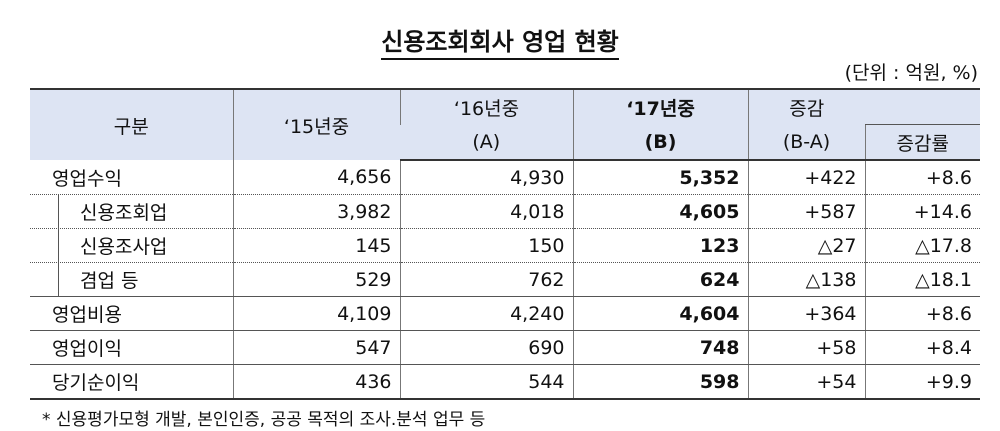 The width and height of the screenshot is (1000, 431). Describe the element at coordinates (922, 142) in the screenshot. I see `header-cell: 증감률` at that location.